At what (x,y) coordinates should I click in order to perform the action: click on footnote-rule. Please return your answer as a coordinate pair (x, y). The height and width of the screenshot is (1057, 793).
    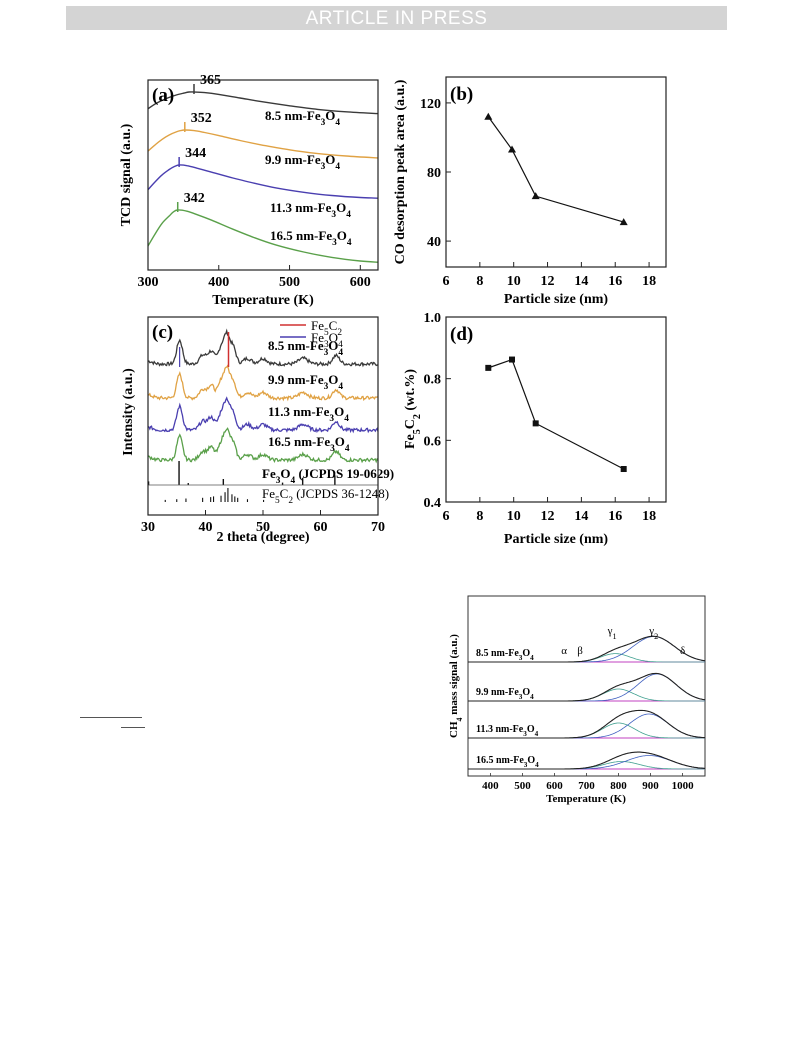
    Looking at the image, I should click on (111, 717).